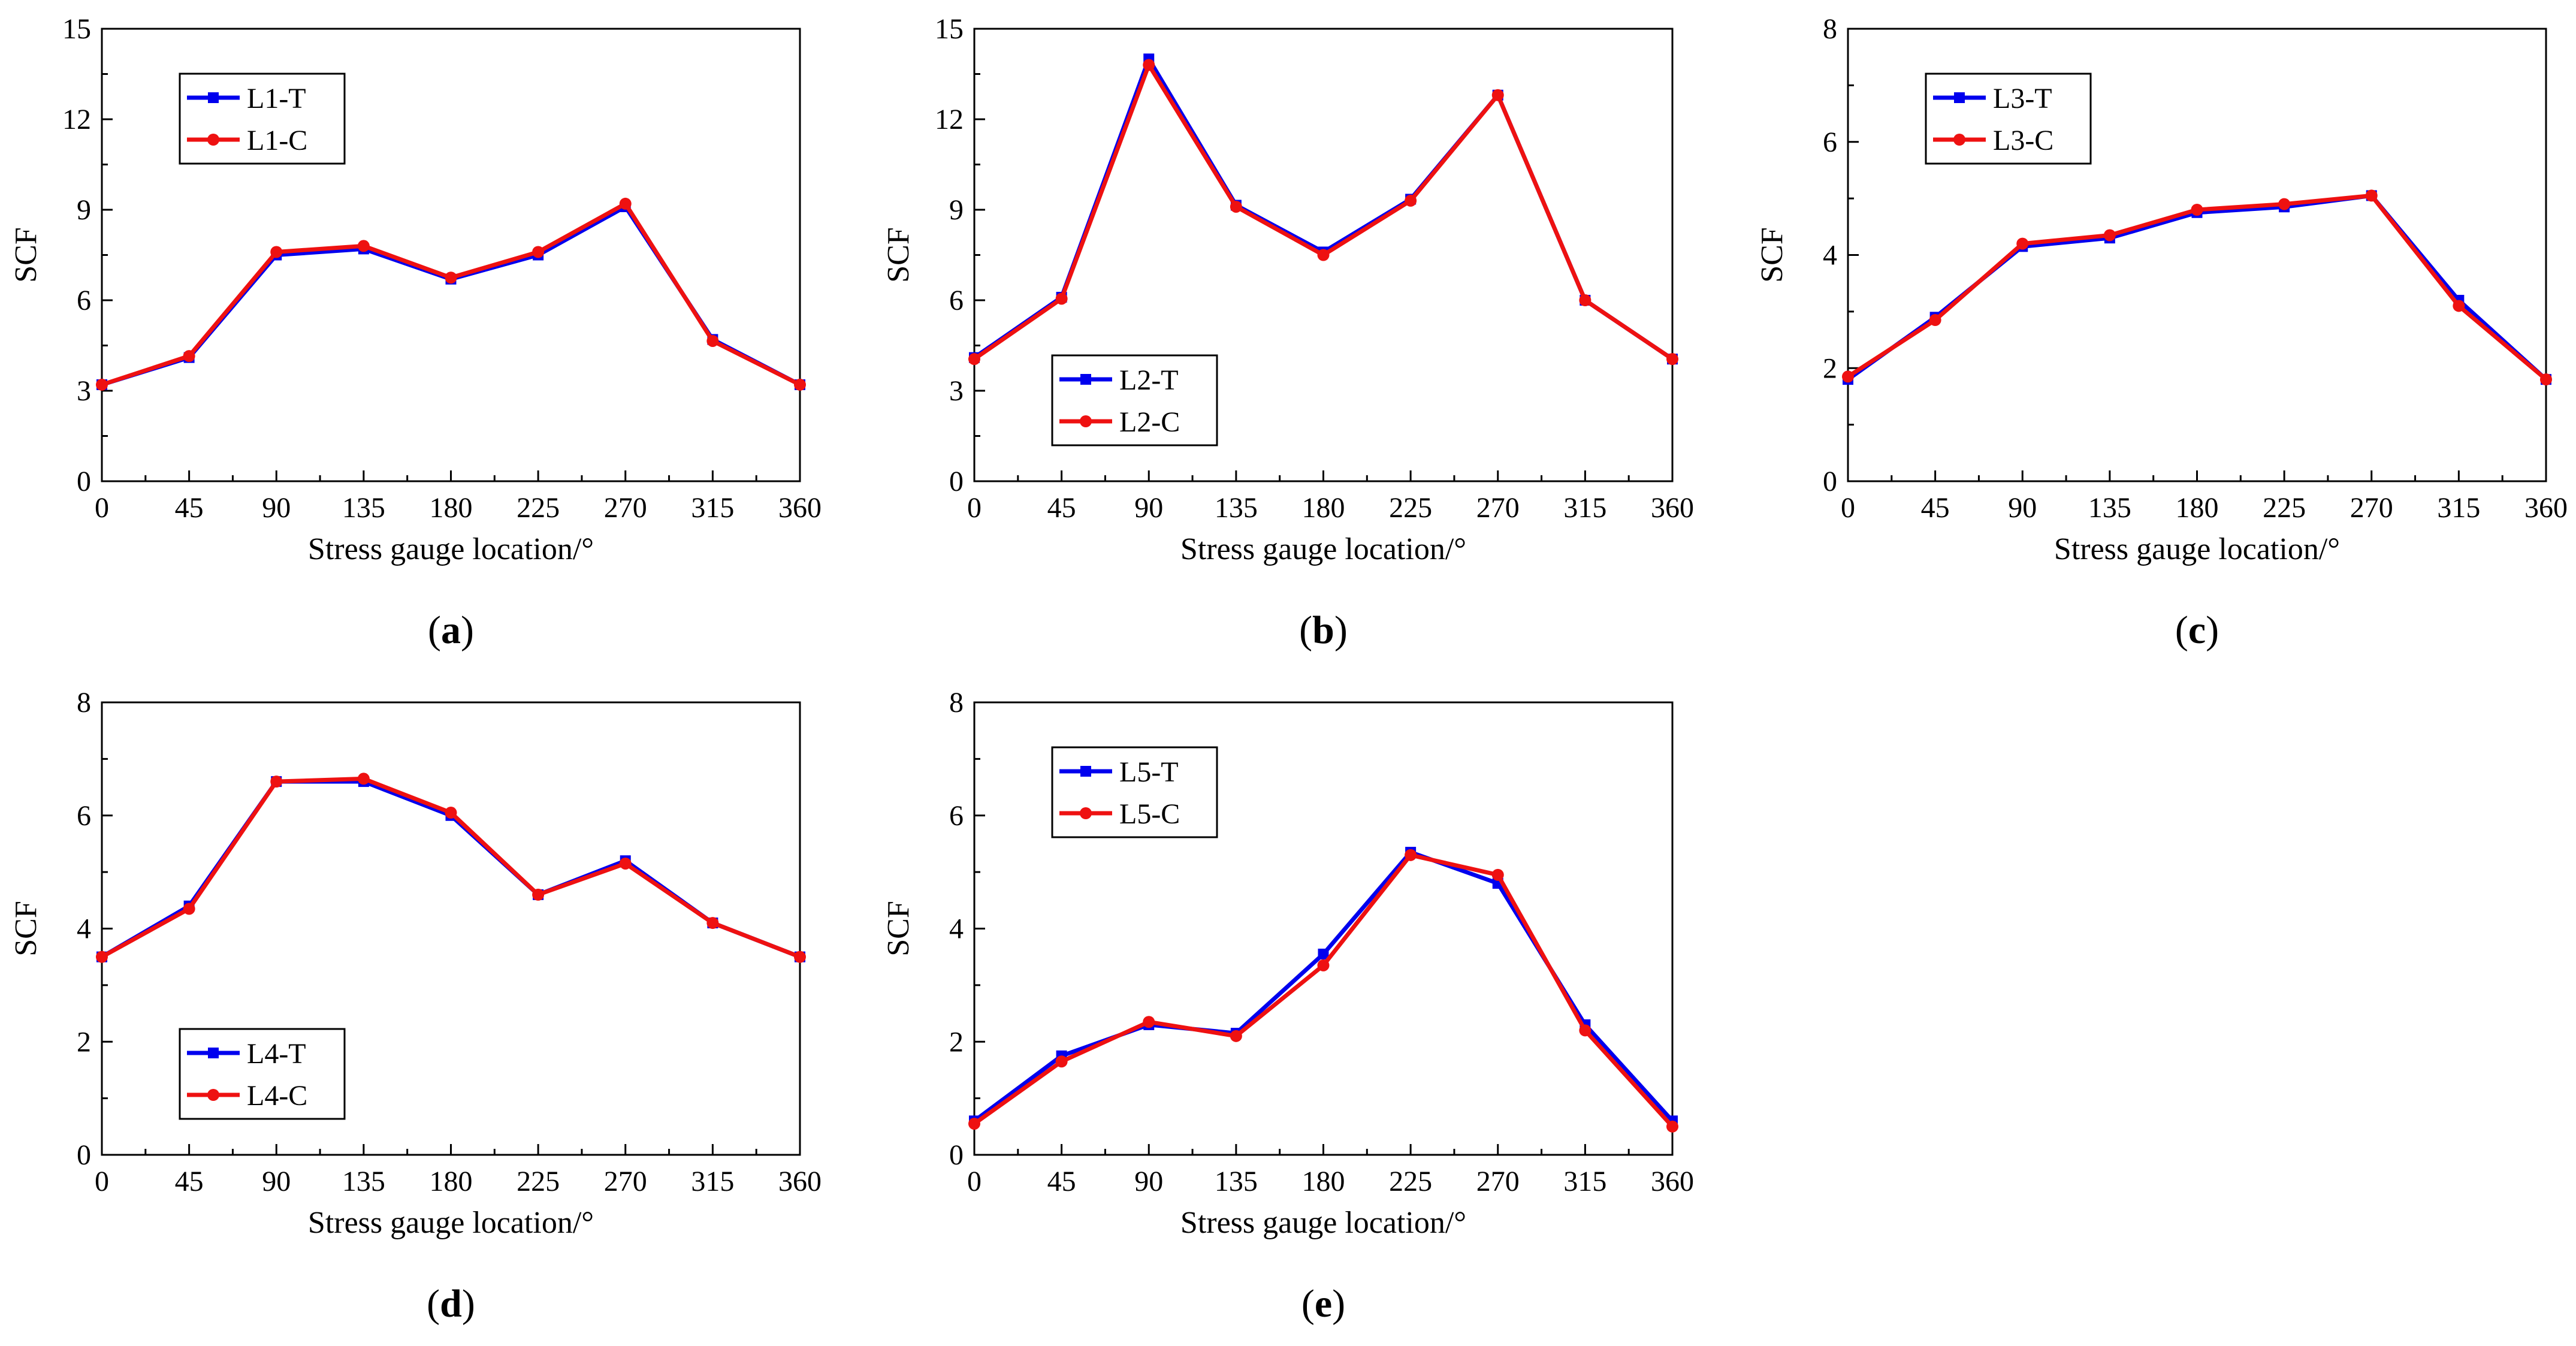  I want to click on series-line-L5-T, so click(1324, 987).